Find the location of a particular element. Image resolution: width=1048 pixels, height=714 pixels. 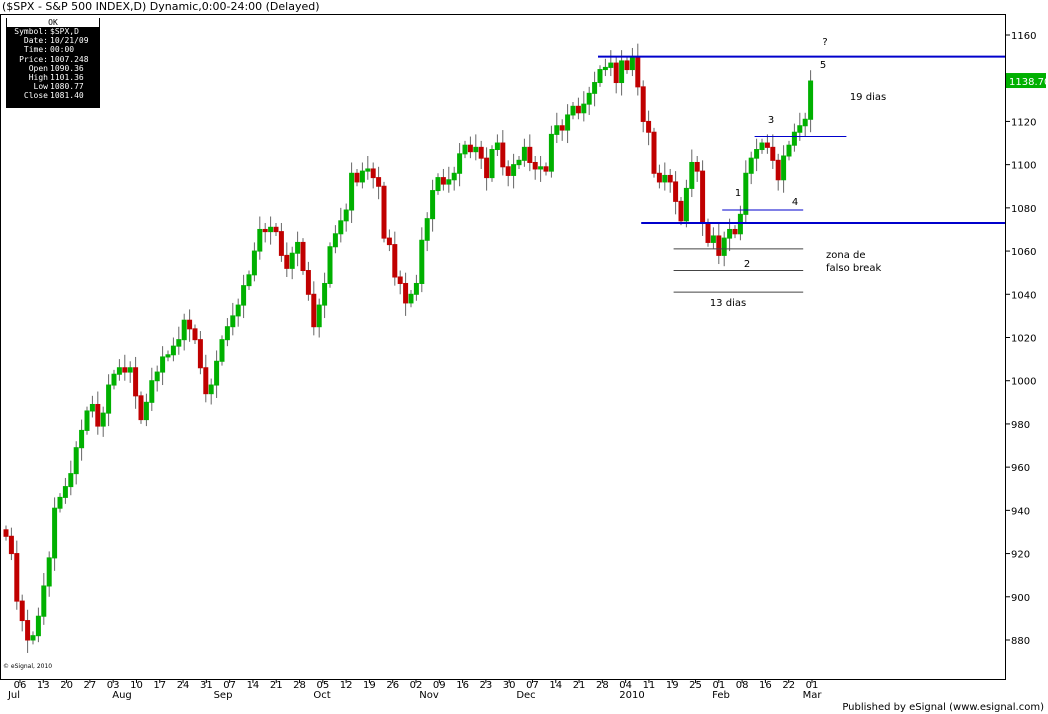

chart-annotation: zona de is located at coordinates (846, 255).